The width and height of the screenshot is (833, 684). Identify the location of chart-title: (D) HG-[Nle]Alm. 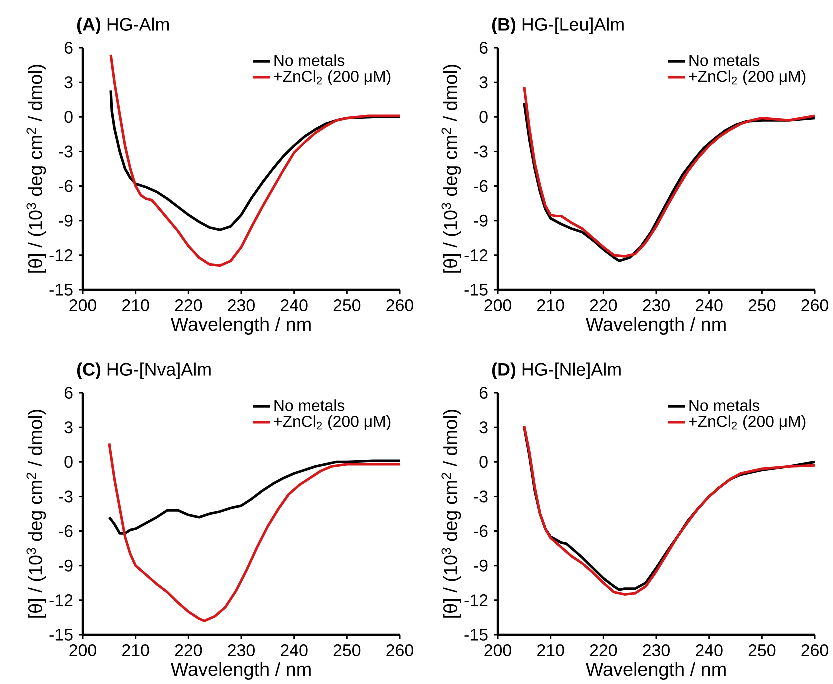
(556, 371).